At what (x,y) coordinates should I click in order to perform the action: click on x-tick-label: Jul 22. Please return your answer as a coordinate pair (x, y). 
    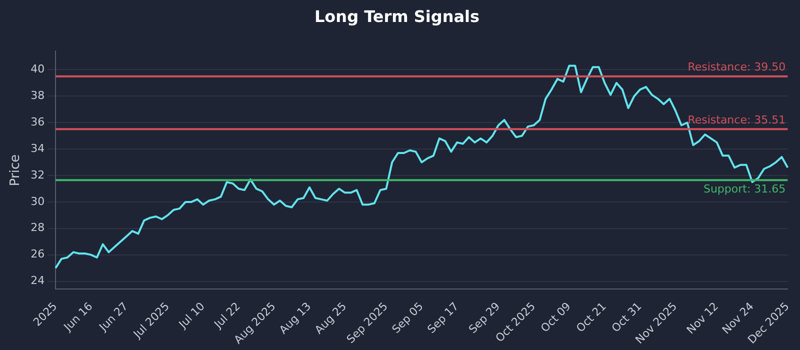
    Looking at the image, I should click on (227, 316).